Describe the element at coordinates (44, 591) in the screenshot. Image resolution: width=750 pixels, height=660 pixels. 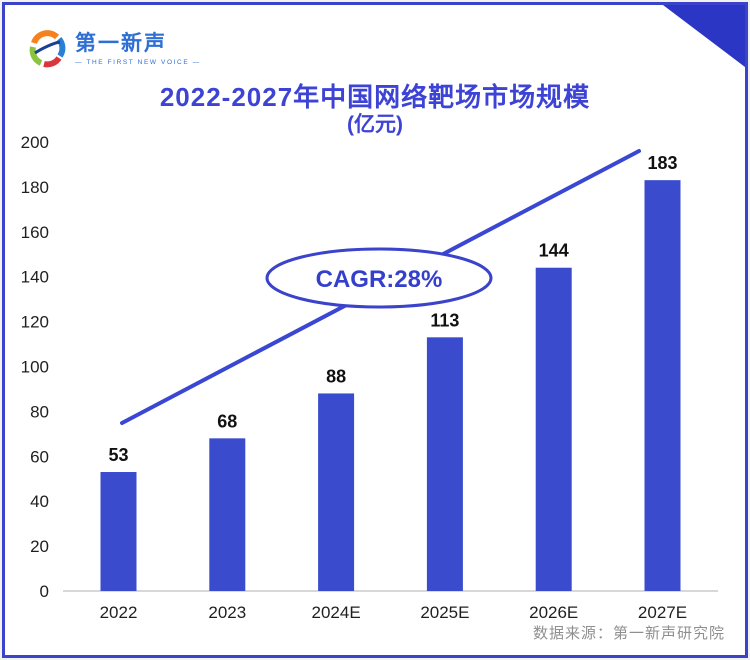
I see `y-axis-tick-label: 0` at that location.